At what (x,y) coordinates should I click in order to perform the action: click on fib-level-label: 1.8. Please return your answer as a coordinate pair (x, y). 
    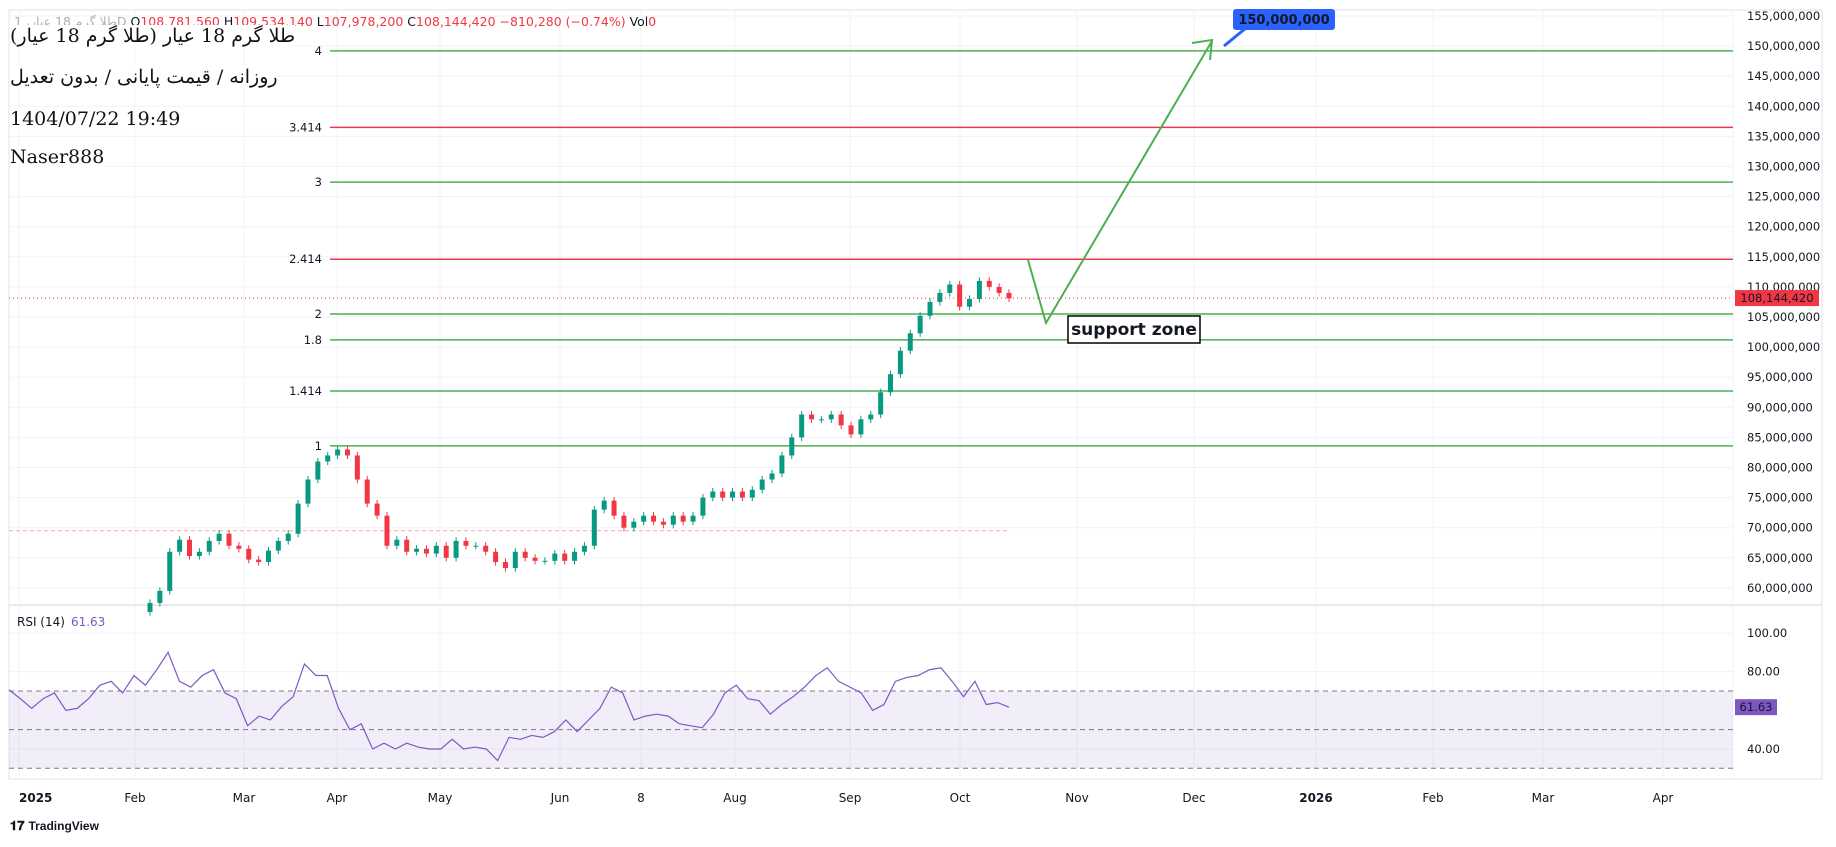
    Looking at the image, I should click on (313, 340).